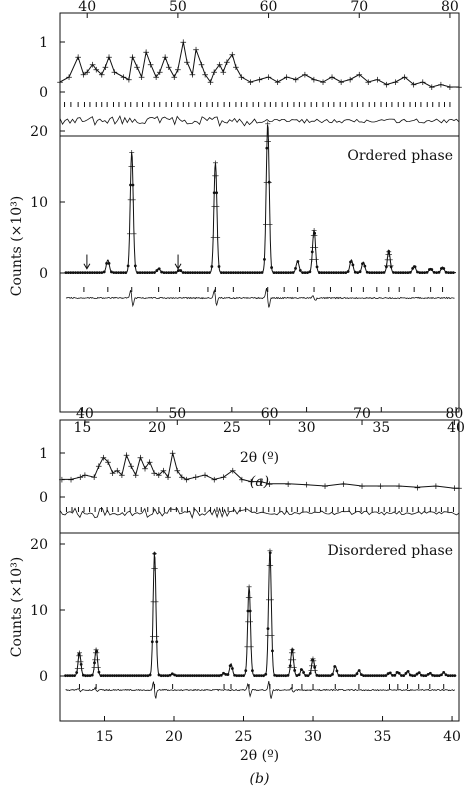 This screenshot has width=474, height=792. I want to click on bottom-axis-tick-label: 40, so click(452, 737).